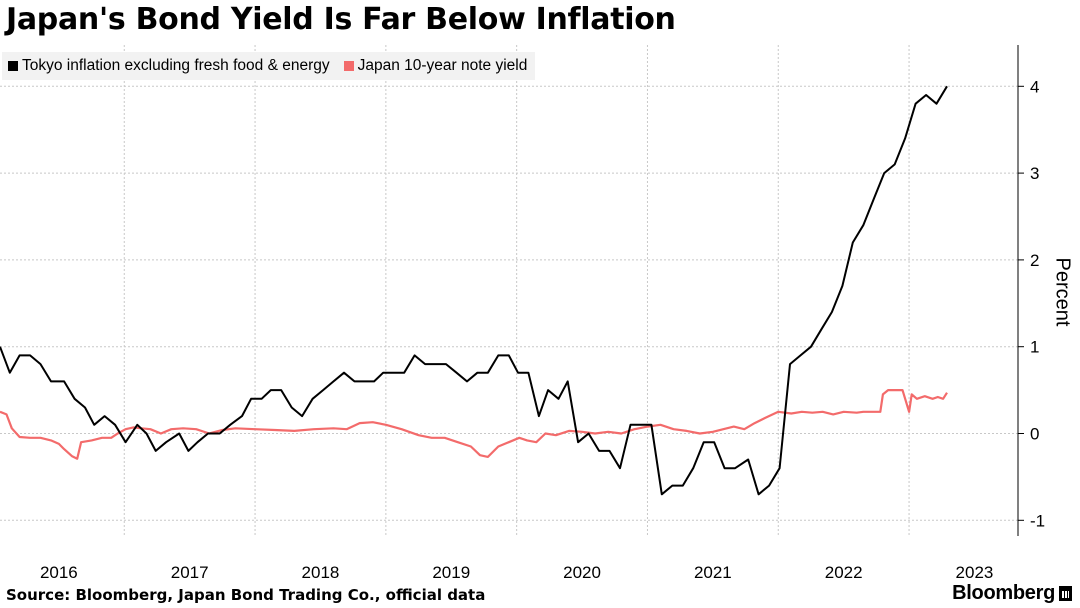 The height and width of the screenshot is (608, 1080). I want to click on x-tick-label: 2018, so click(321, 572).